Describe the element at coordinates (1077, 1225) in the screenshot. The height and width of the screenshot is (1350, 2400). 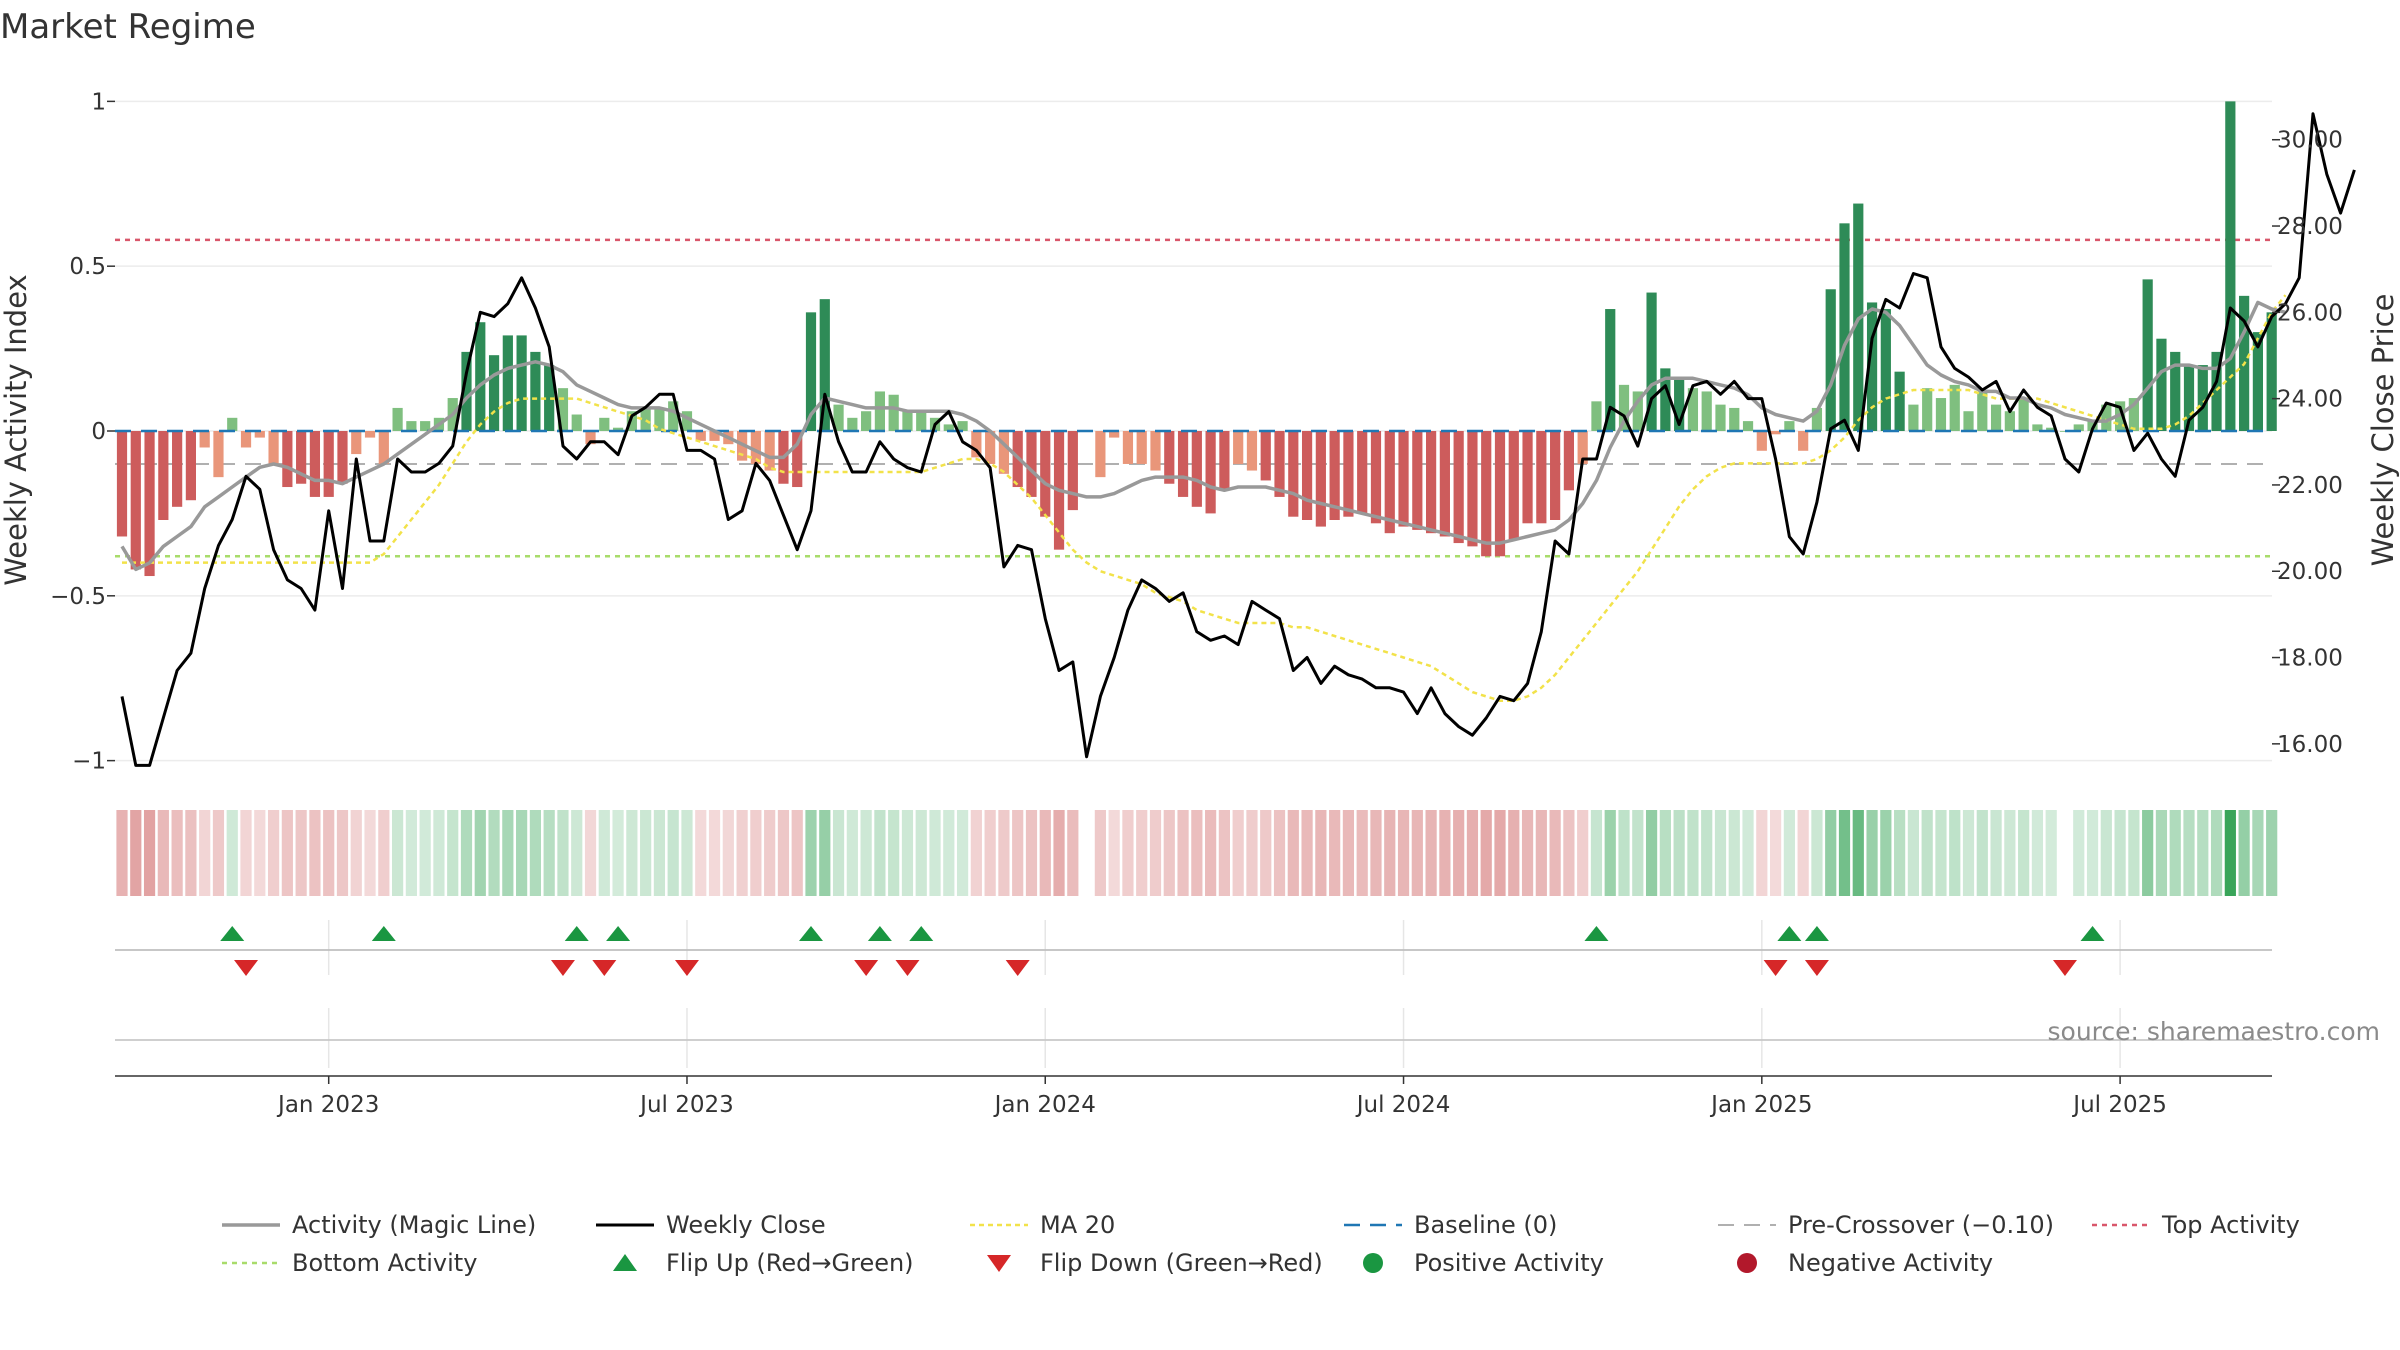
I see `legend-label: MA 20` at that location.